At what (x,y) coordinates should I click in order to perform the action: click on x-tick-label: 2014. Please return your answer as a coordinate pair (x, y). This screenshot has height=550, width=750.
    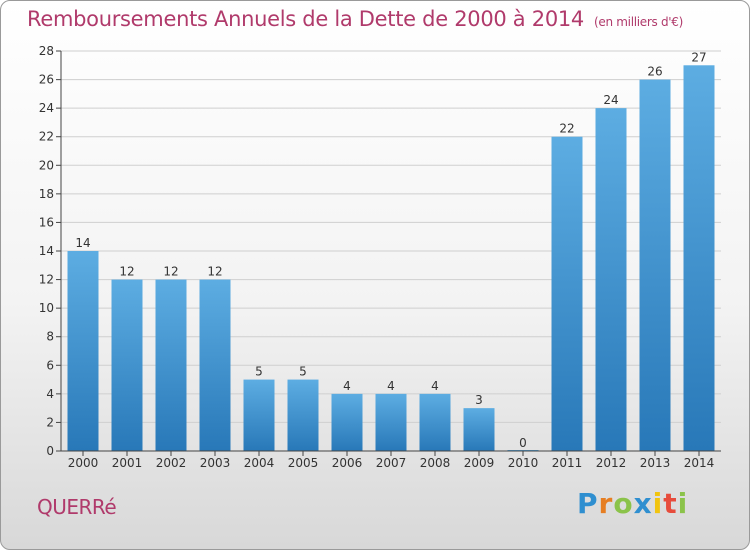
    Looking at the image, I should click on (699, 463).